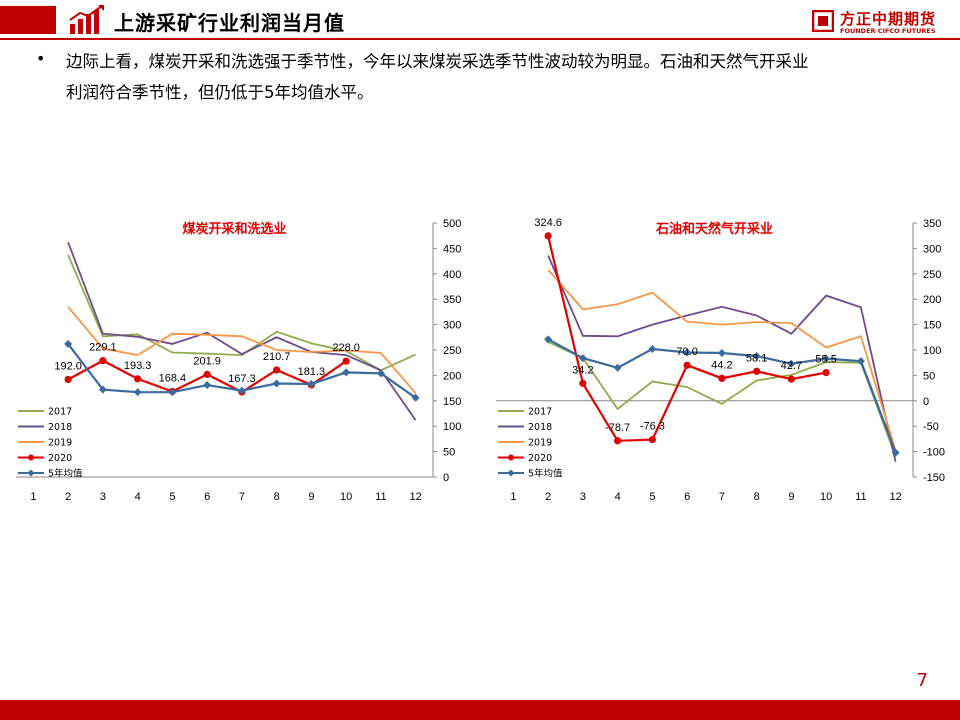 The height and width of the screenshot is (720, 960). Describe the element at coordinates (480, 710) in the screenshot. I see `footer-bar` at that location.